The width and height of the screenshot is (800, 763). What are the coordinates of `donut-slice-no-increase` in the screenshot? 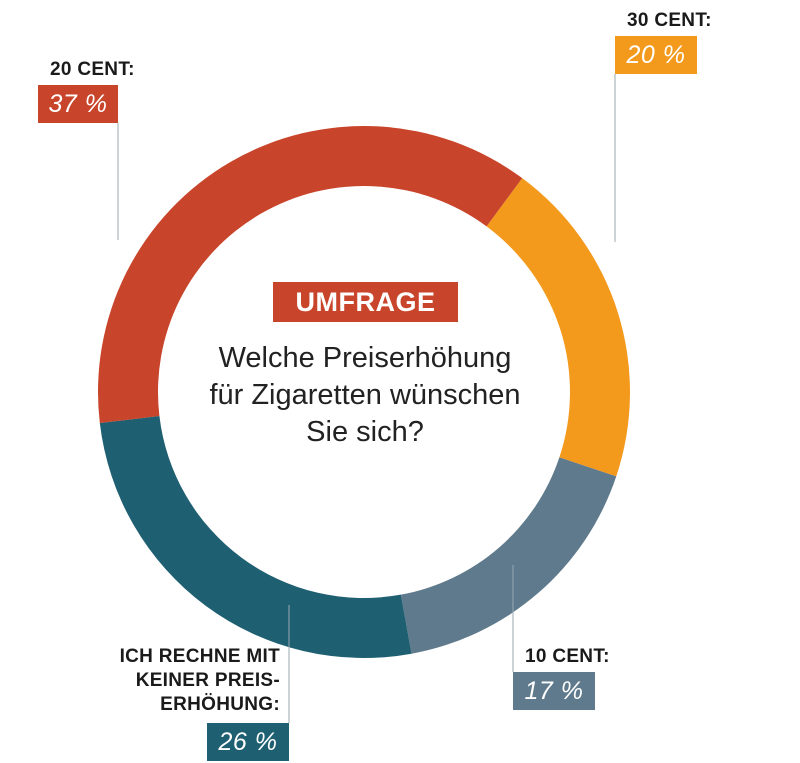 It's located at (255, 537).